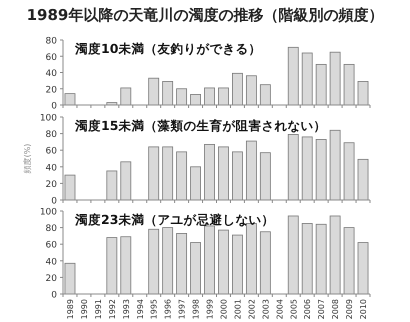 The width and height of the screenshot is (410, 322). Describe the element at coordinates (237, 309) in the screenshot. I see `x-tick-label: 2001` at that location.